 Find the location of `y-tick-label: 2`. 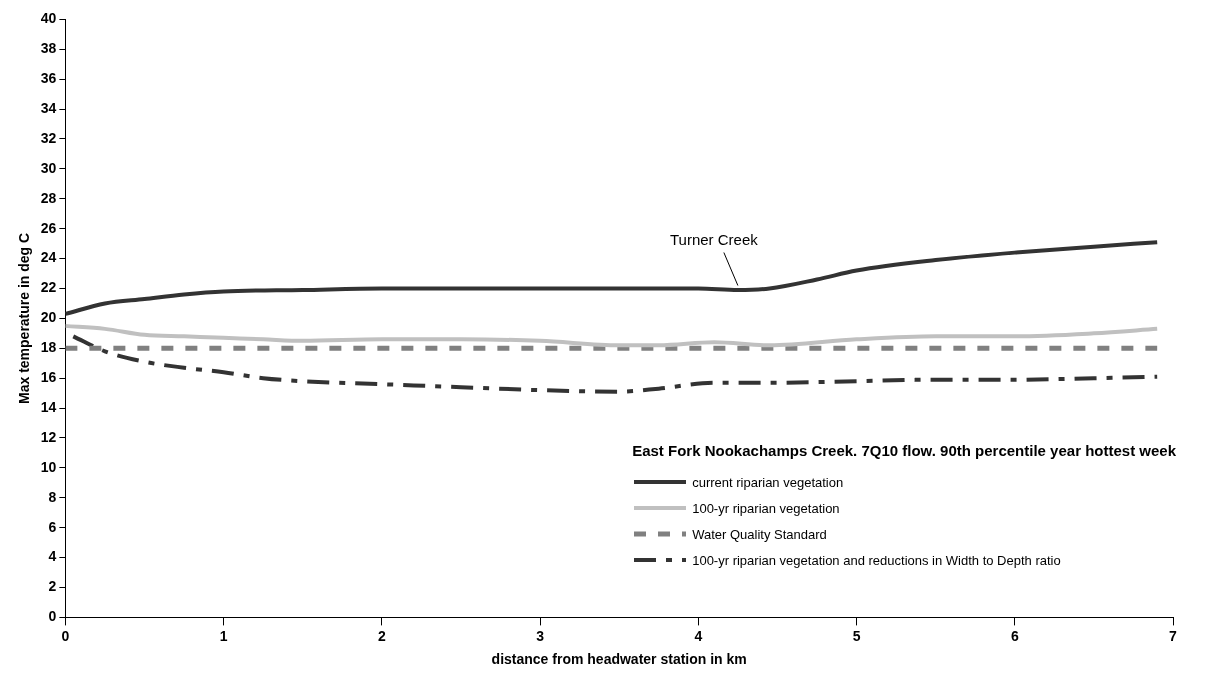

y-tick-label: 2 is located at coordinates (52, 586).